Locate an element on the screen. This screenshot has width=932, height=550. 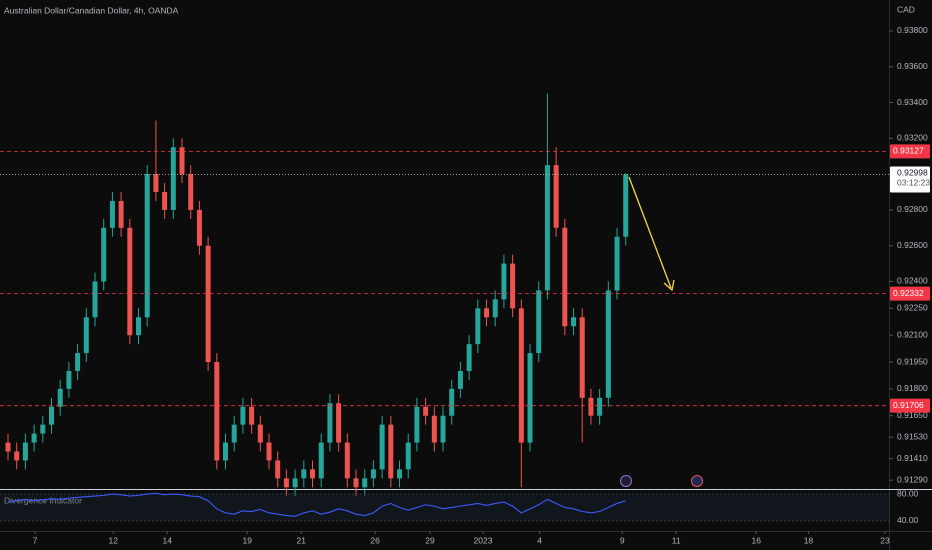
y-tick-label: 0.91530 is located at coordinates (912, 436).